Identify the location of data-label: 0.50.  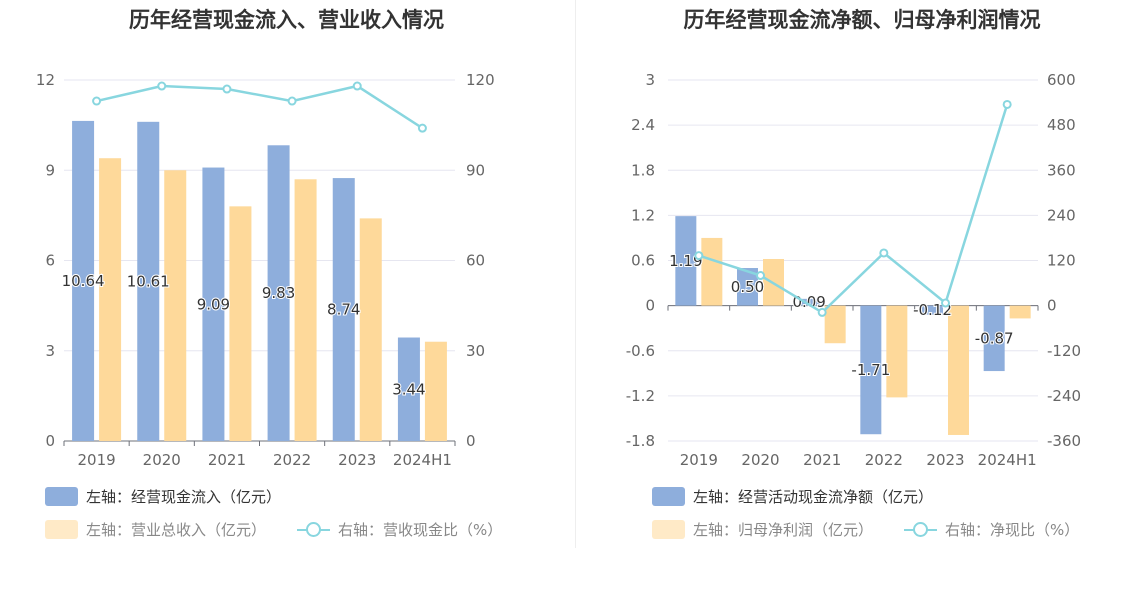
(747, 287).